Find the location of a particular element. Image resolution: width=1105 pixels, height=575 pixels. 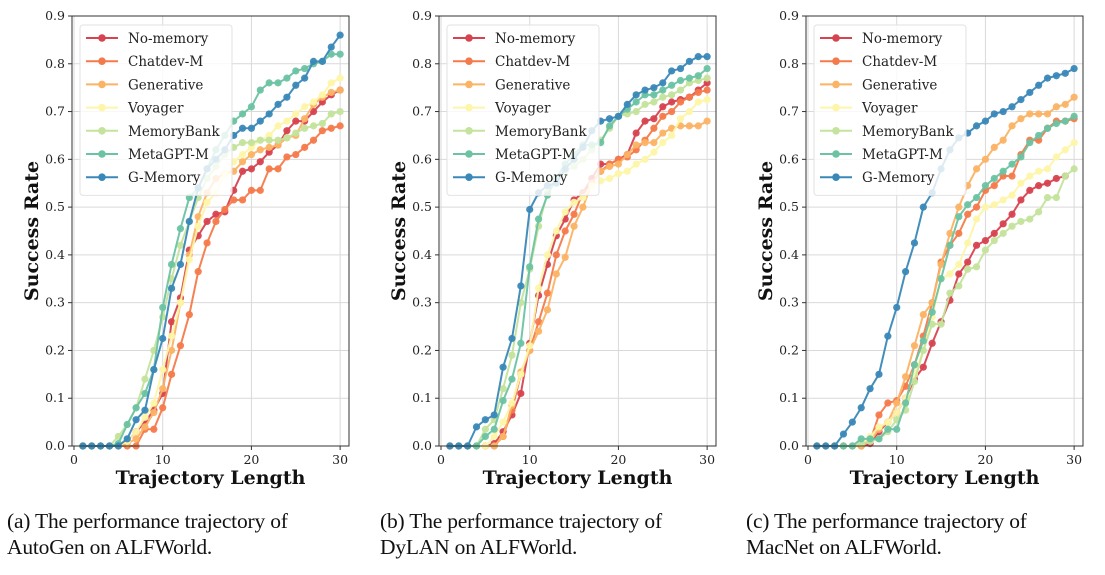

x-axis-label: Trajectory Length is located at coordinates (945, 478).